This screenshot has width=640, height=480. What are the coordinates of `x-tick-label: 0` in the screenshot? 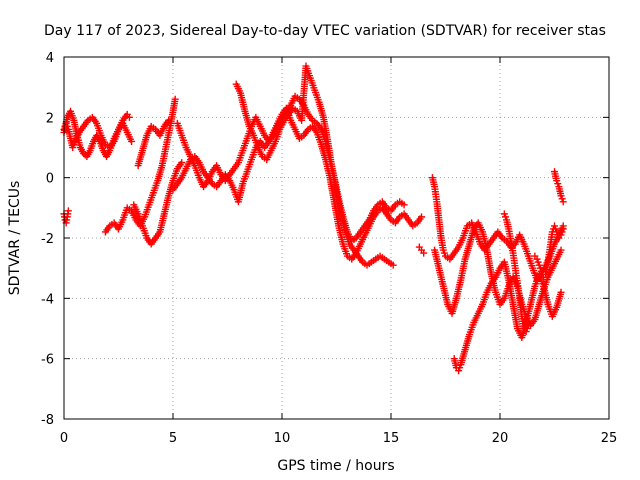 It's located at (64, 438).